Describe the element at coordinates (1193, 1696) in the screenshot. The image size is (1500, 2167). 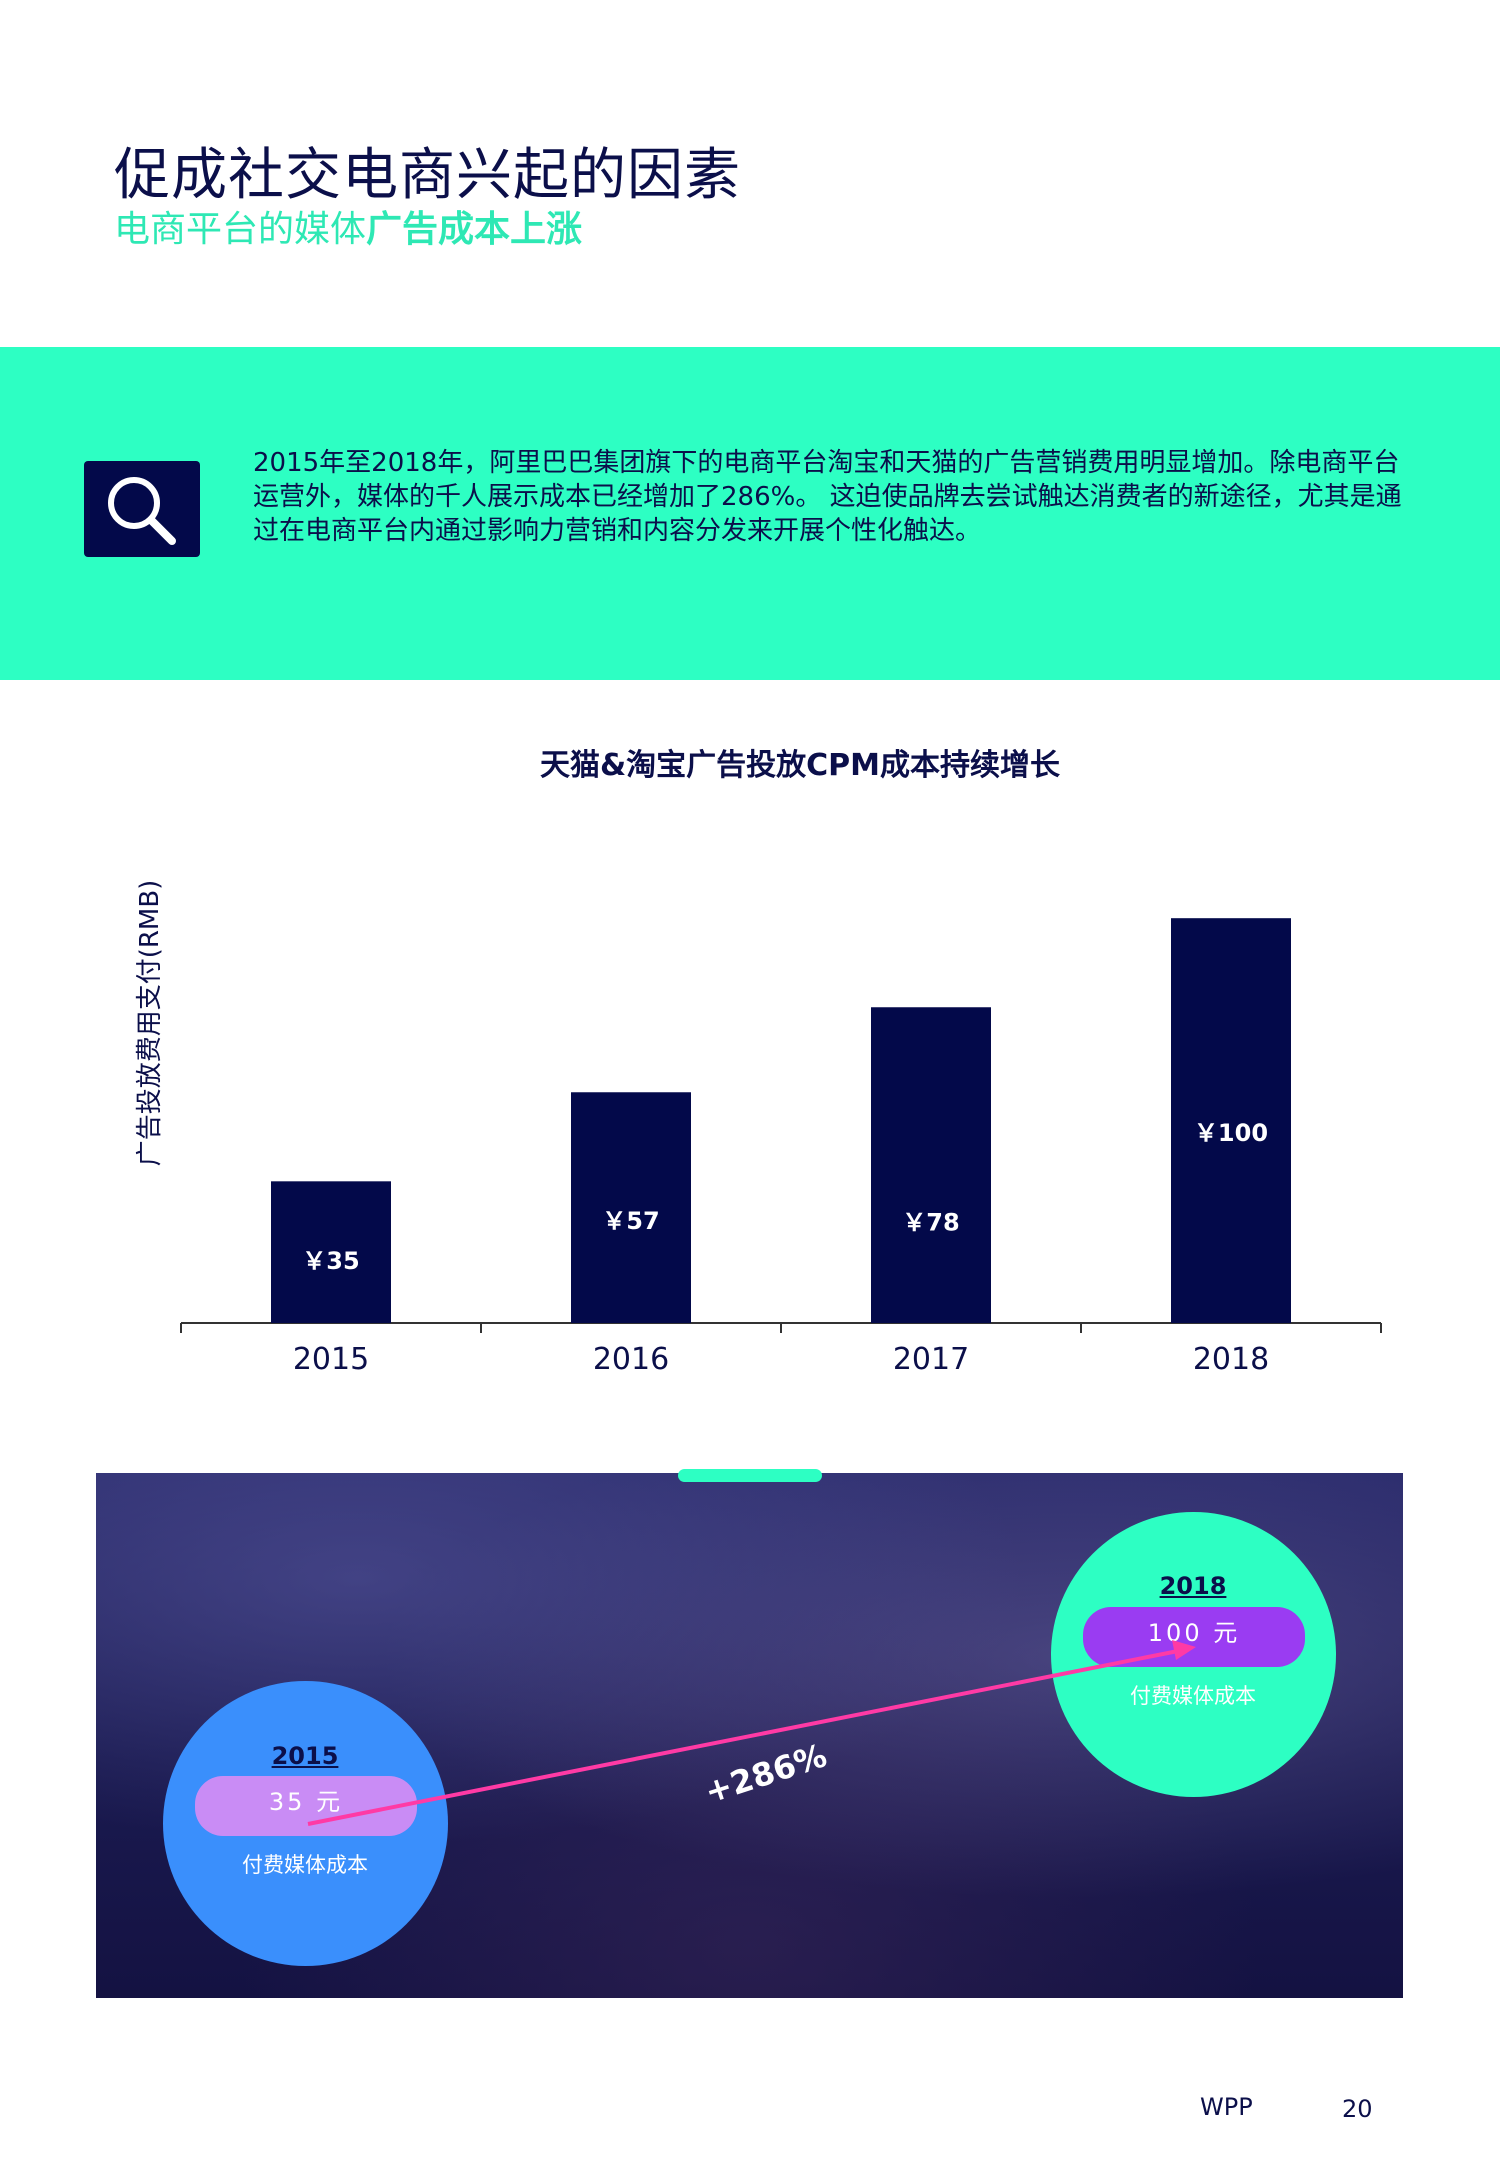
I see `note-2018: 付费媒体成本` at that location.